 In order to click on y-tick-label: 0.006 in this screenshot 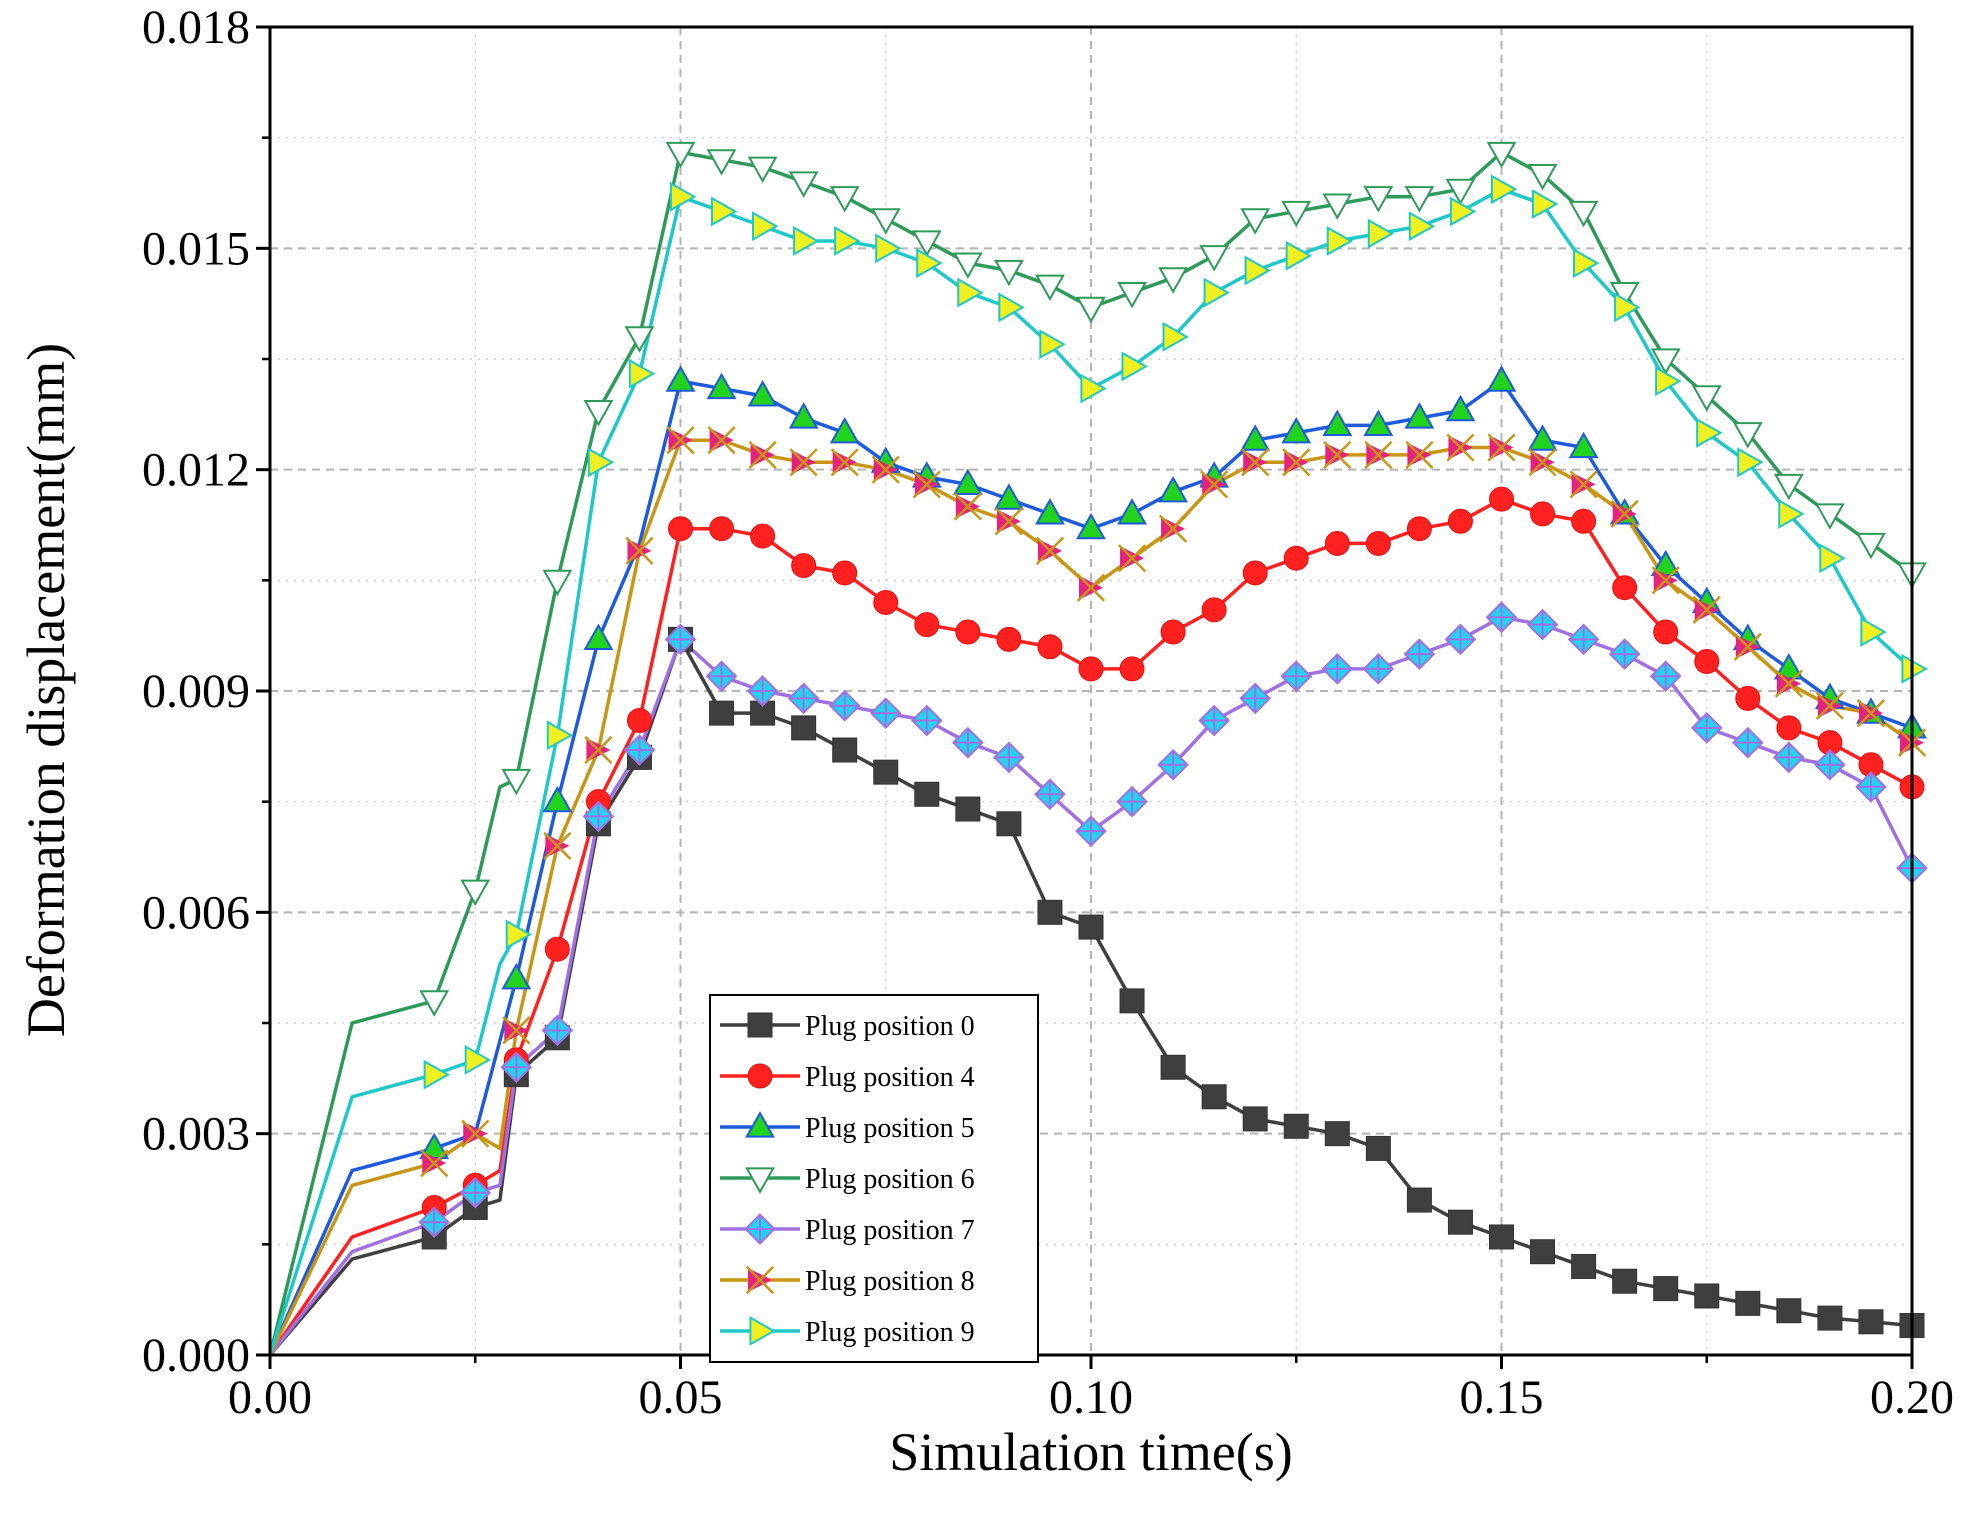, I will do `click(196, 912)`.